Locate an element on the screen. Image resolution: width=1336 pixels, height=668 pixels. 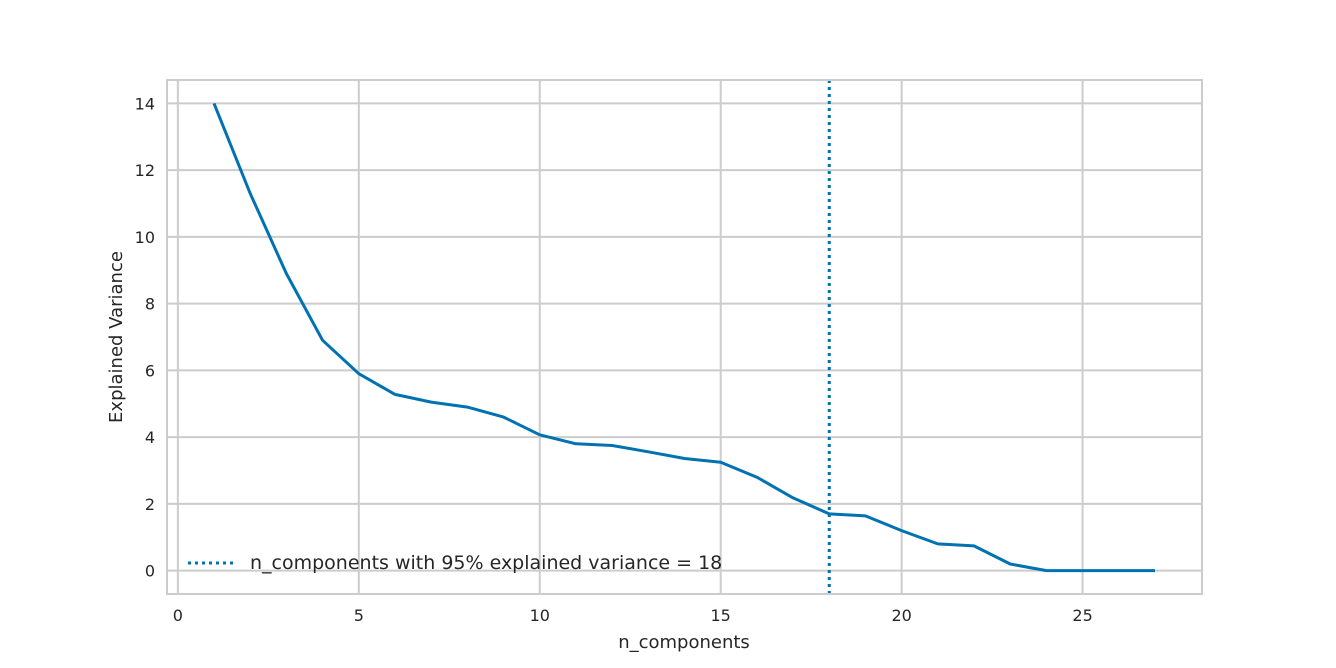
x-tick-label: 25 is located at coordinates (1082, 615).